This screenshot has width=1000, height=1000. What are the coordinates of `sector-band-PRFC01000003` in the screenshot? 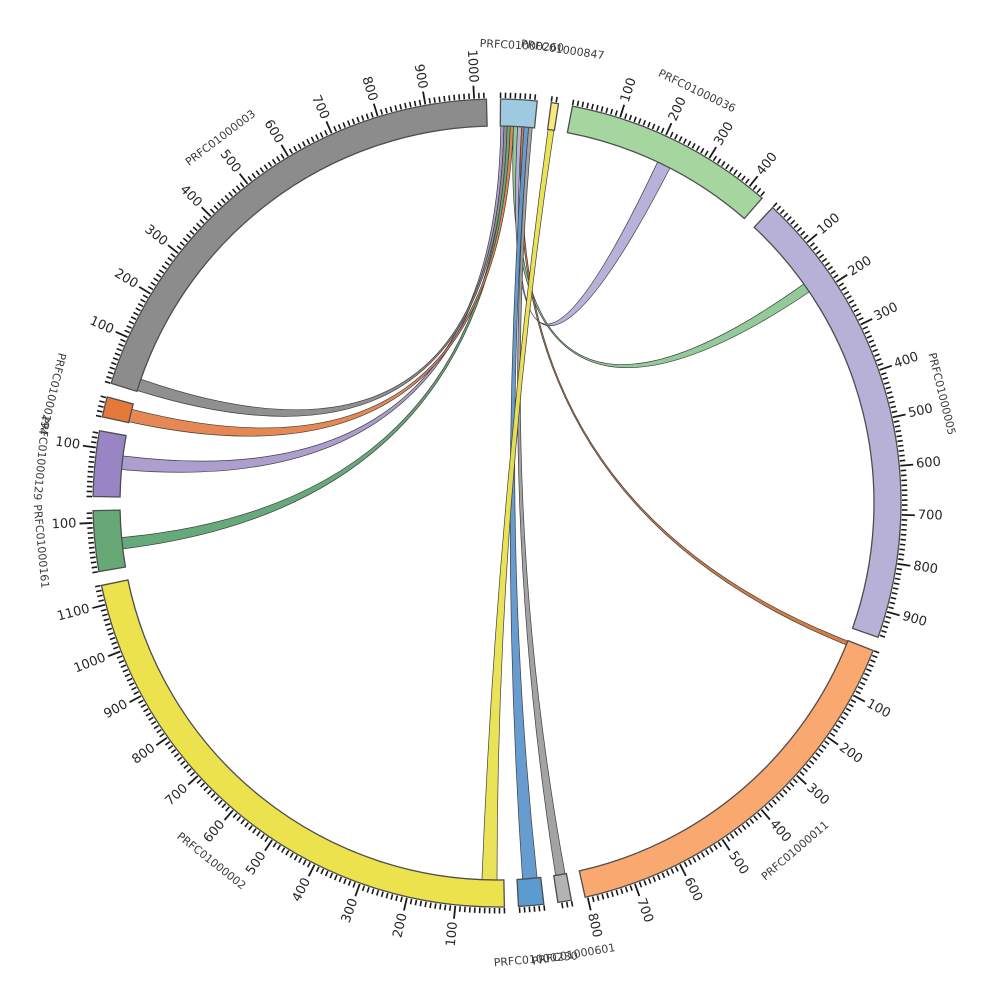 It's located at (299, 245).